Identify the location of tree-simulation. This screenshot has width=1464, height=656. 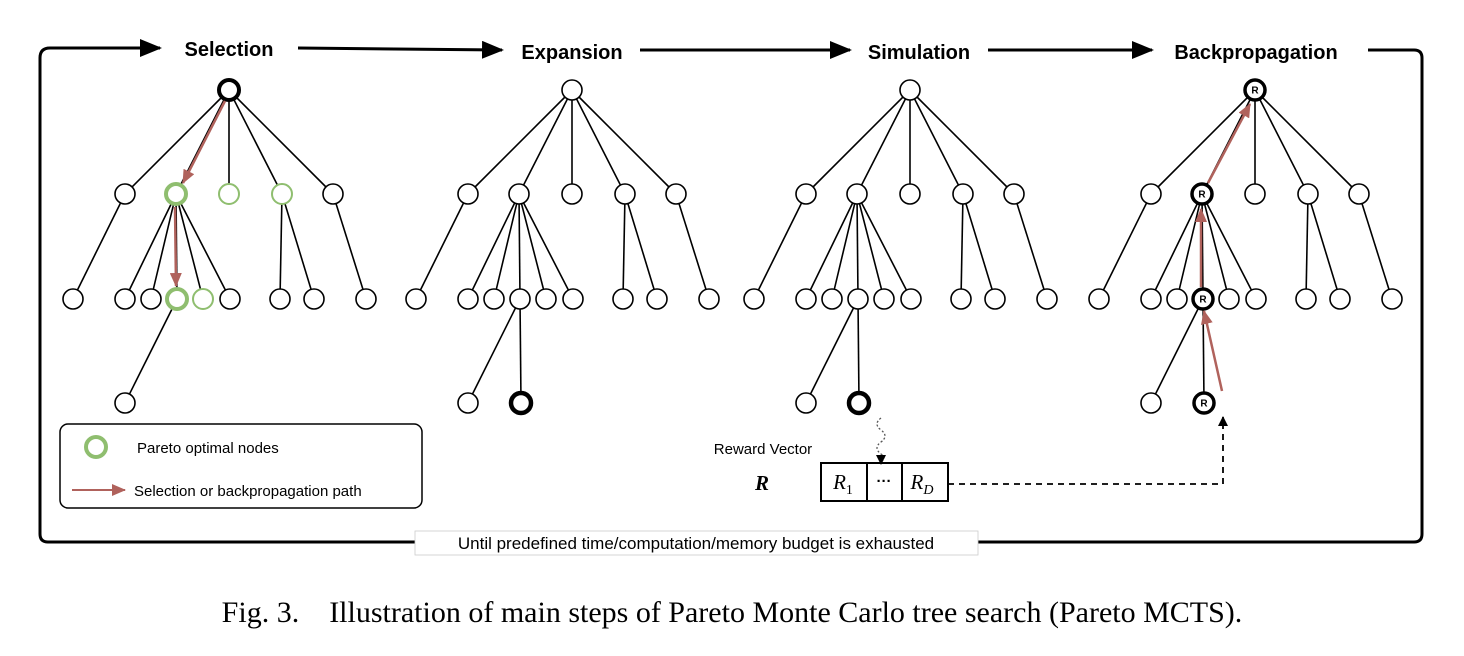
(900, 247).